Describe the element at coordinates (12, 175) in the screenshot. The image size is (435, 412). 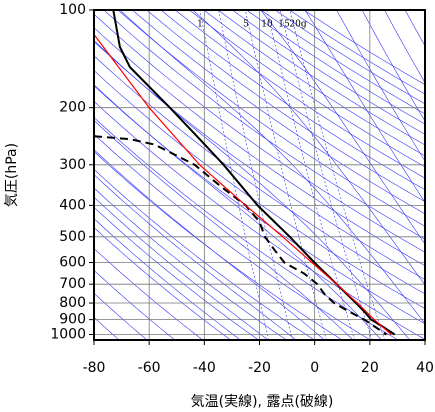
I see `y-axis-label: 気圧(hPa)` at that location.